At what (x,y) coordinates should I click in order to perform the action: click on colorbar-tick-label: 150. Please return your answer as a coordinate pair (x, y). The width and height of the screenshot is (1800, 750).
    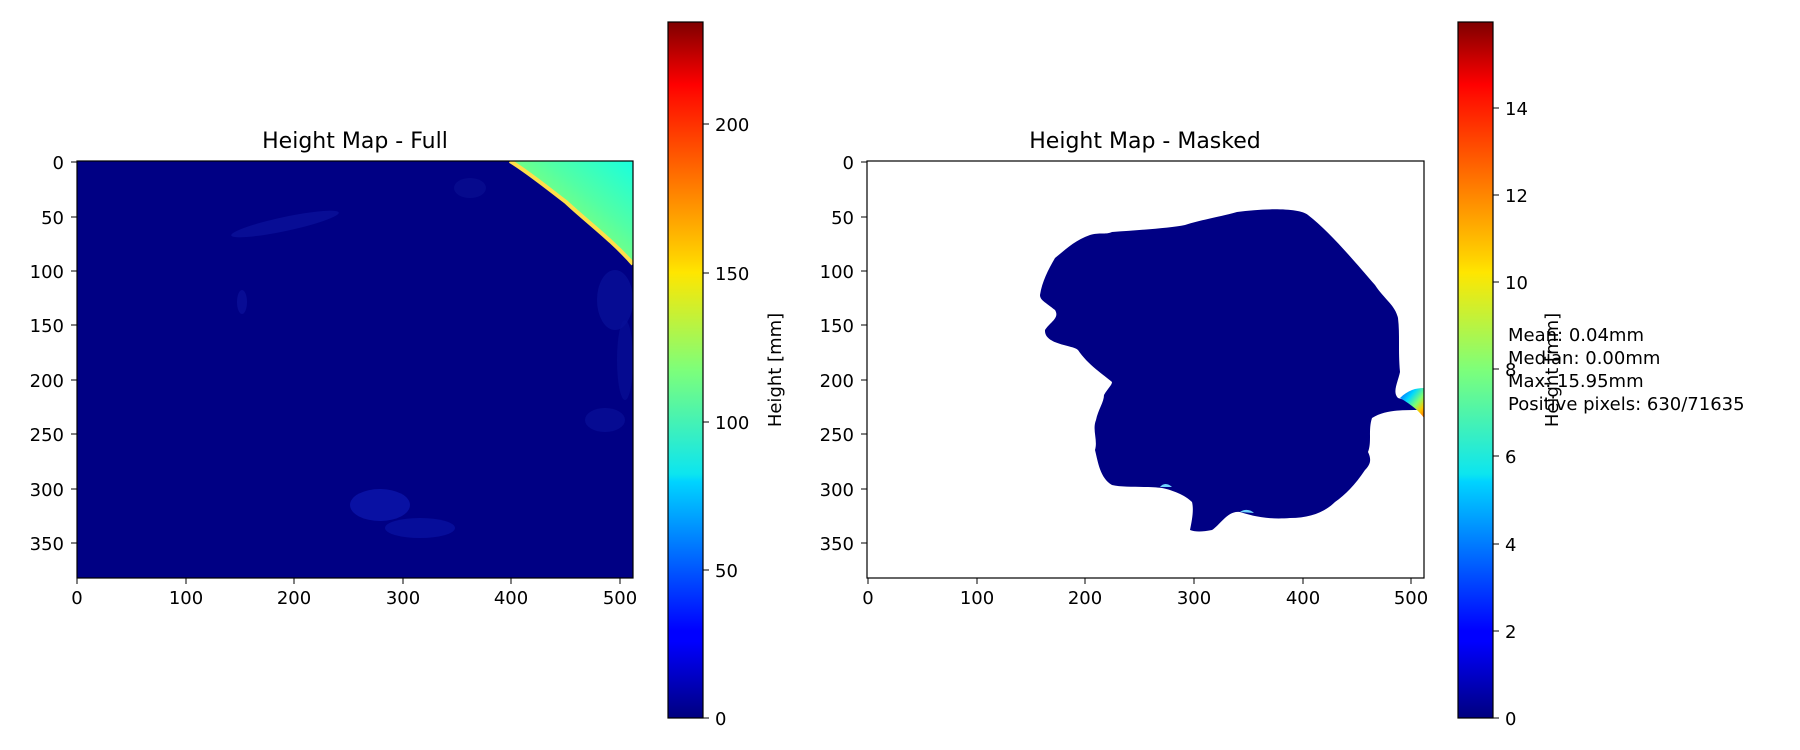
    Looking at the image, I should click on (732, 274).